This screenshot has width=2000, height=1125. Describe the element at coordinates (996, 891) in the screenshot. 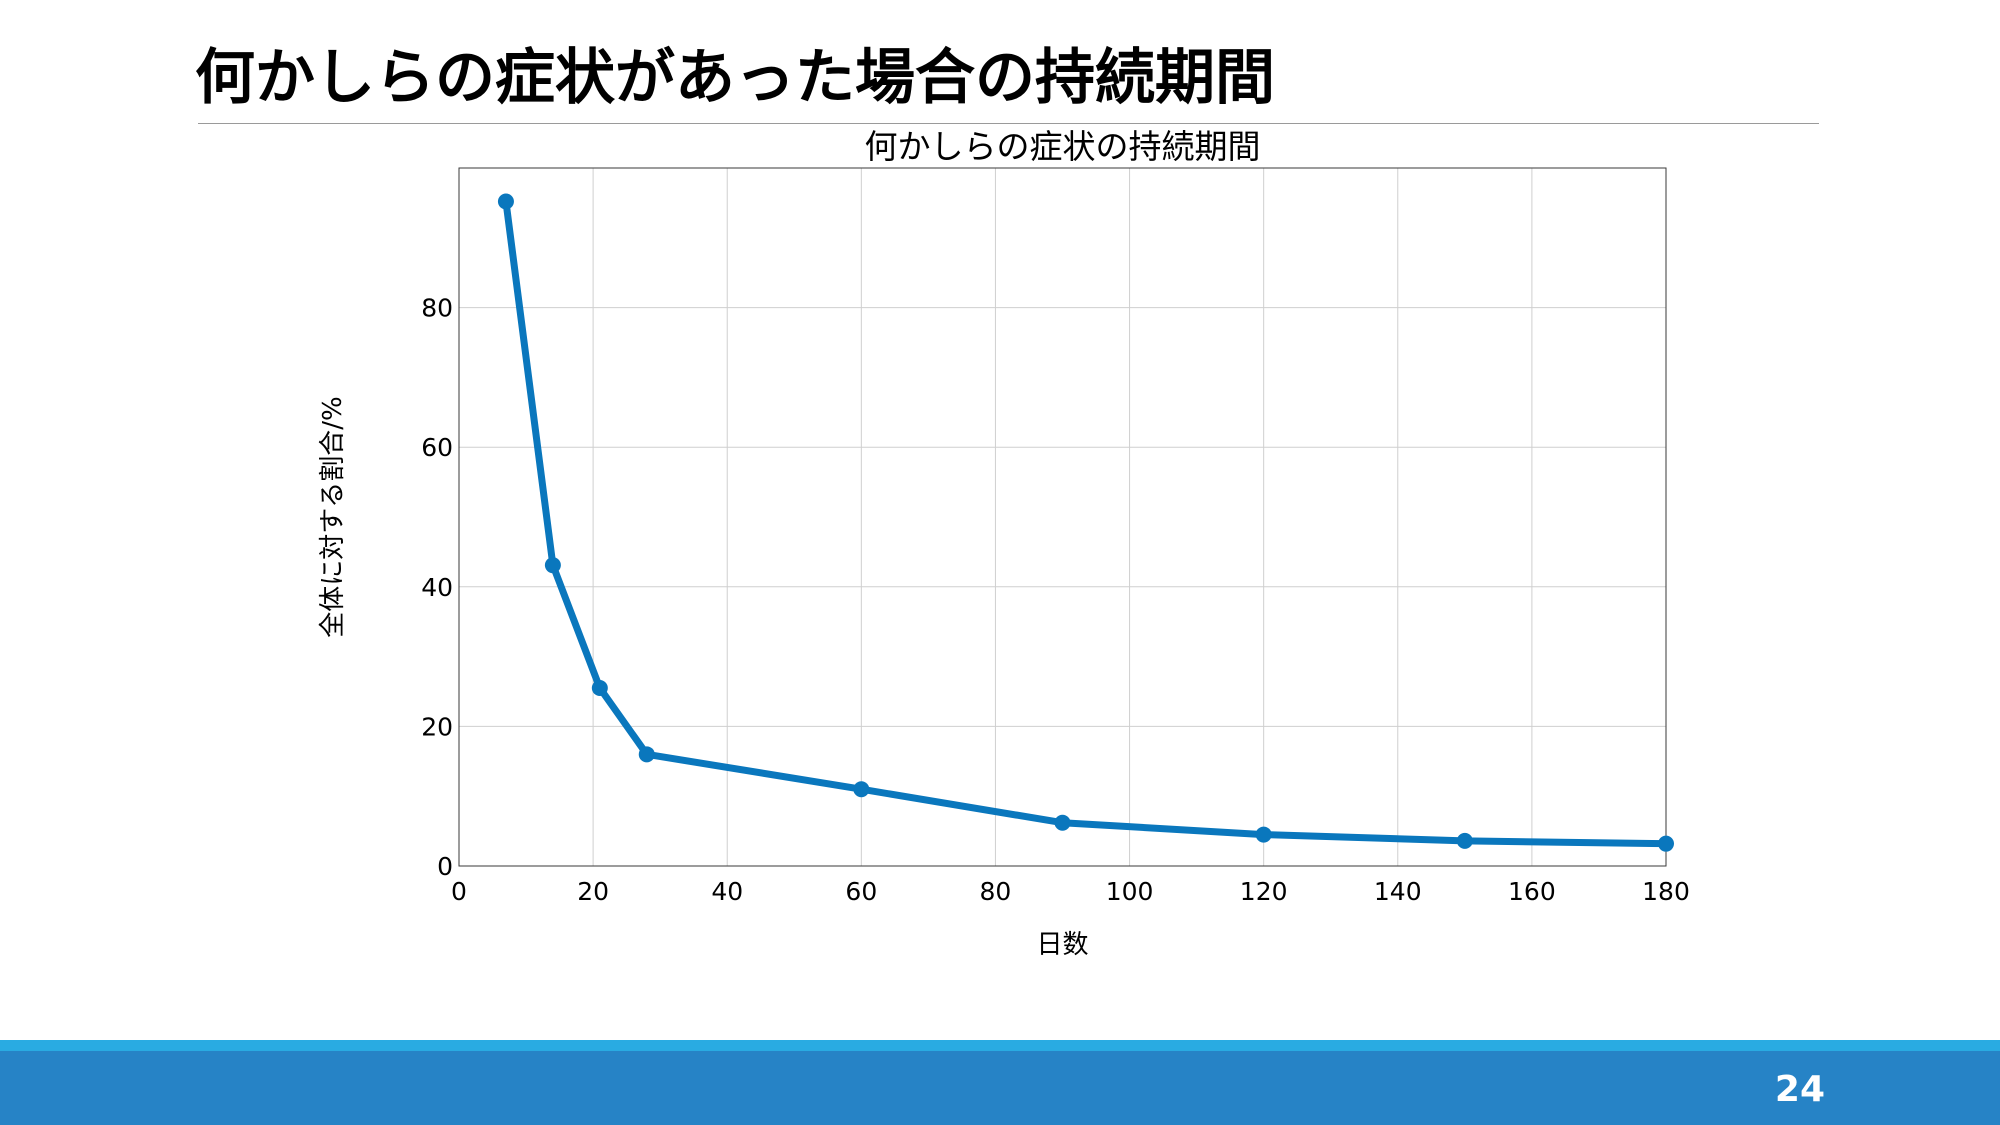

I see `x-tick-label: 80` at that location.